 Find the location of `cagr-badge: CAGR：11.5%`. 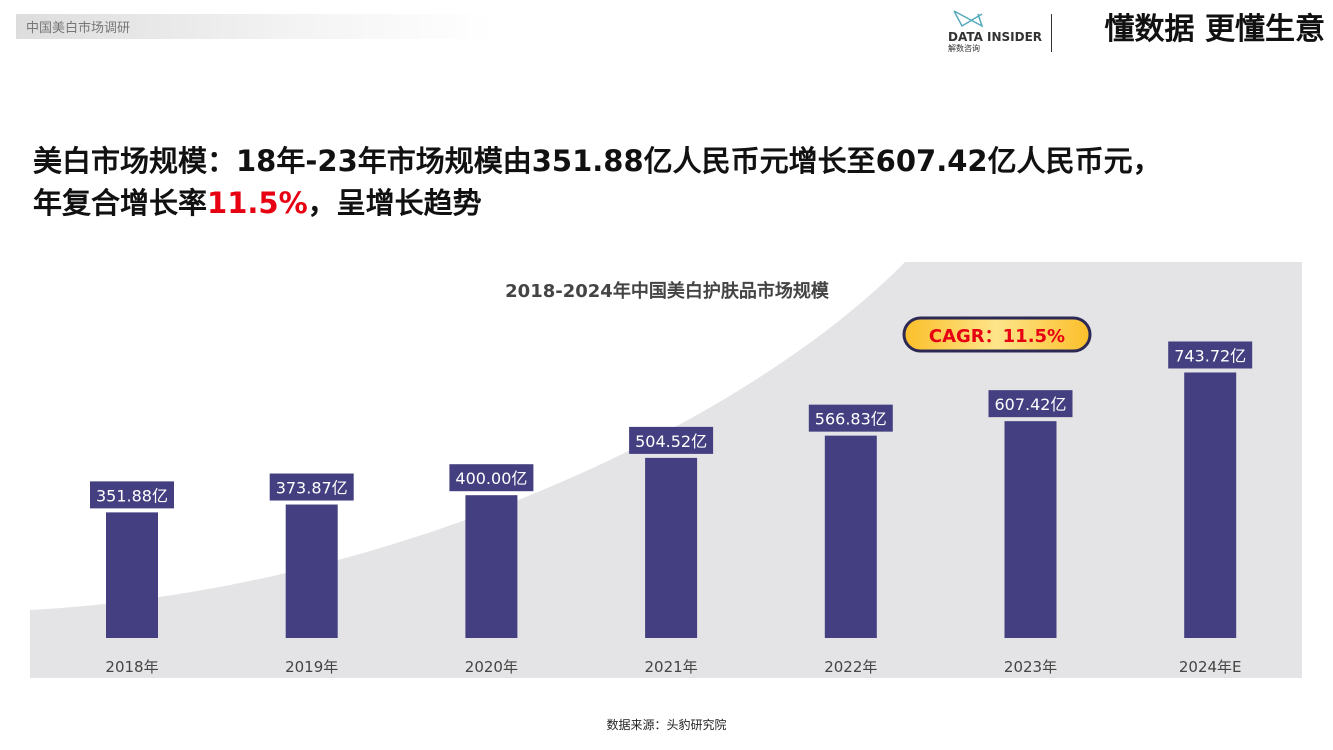

cagr-badge: CAGR：11.5% is located at coordinates (997, 334).